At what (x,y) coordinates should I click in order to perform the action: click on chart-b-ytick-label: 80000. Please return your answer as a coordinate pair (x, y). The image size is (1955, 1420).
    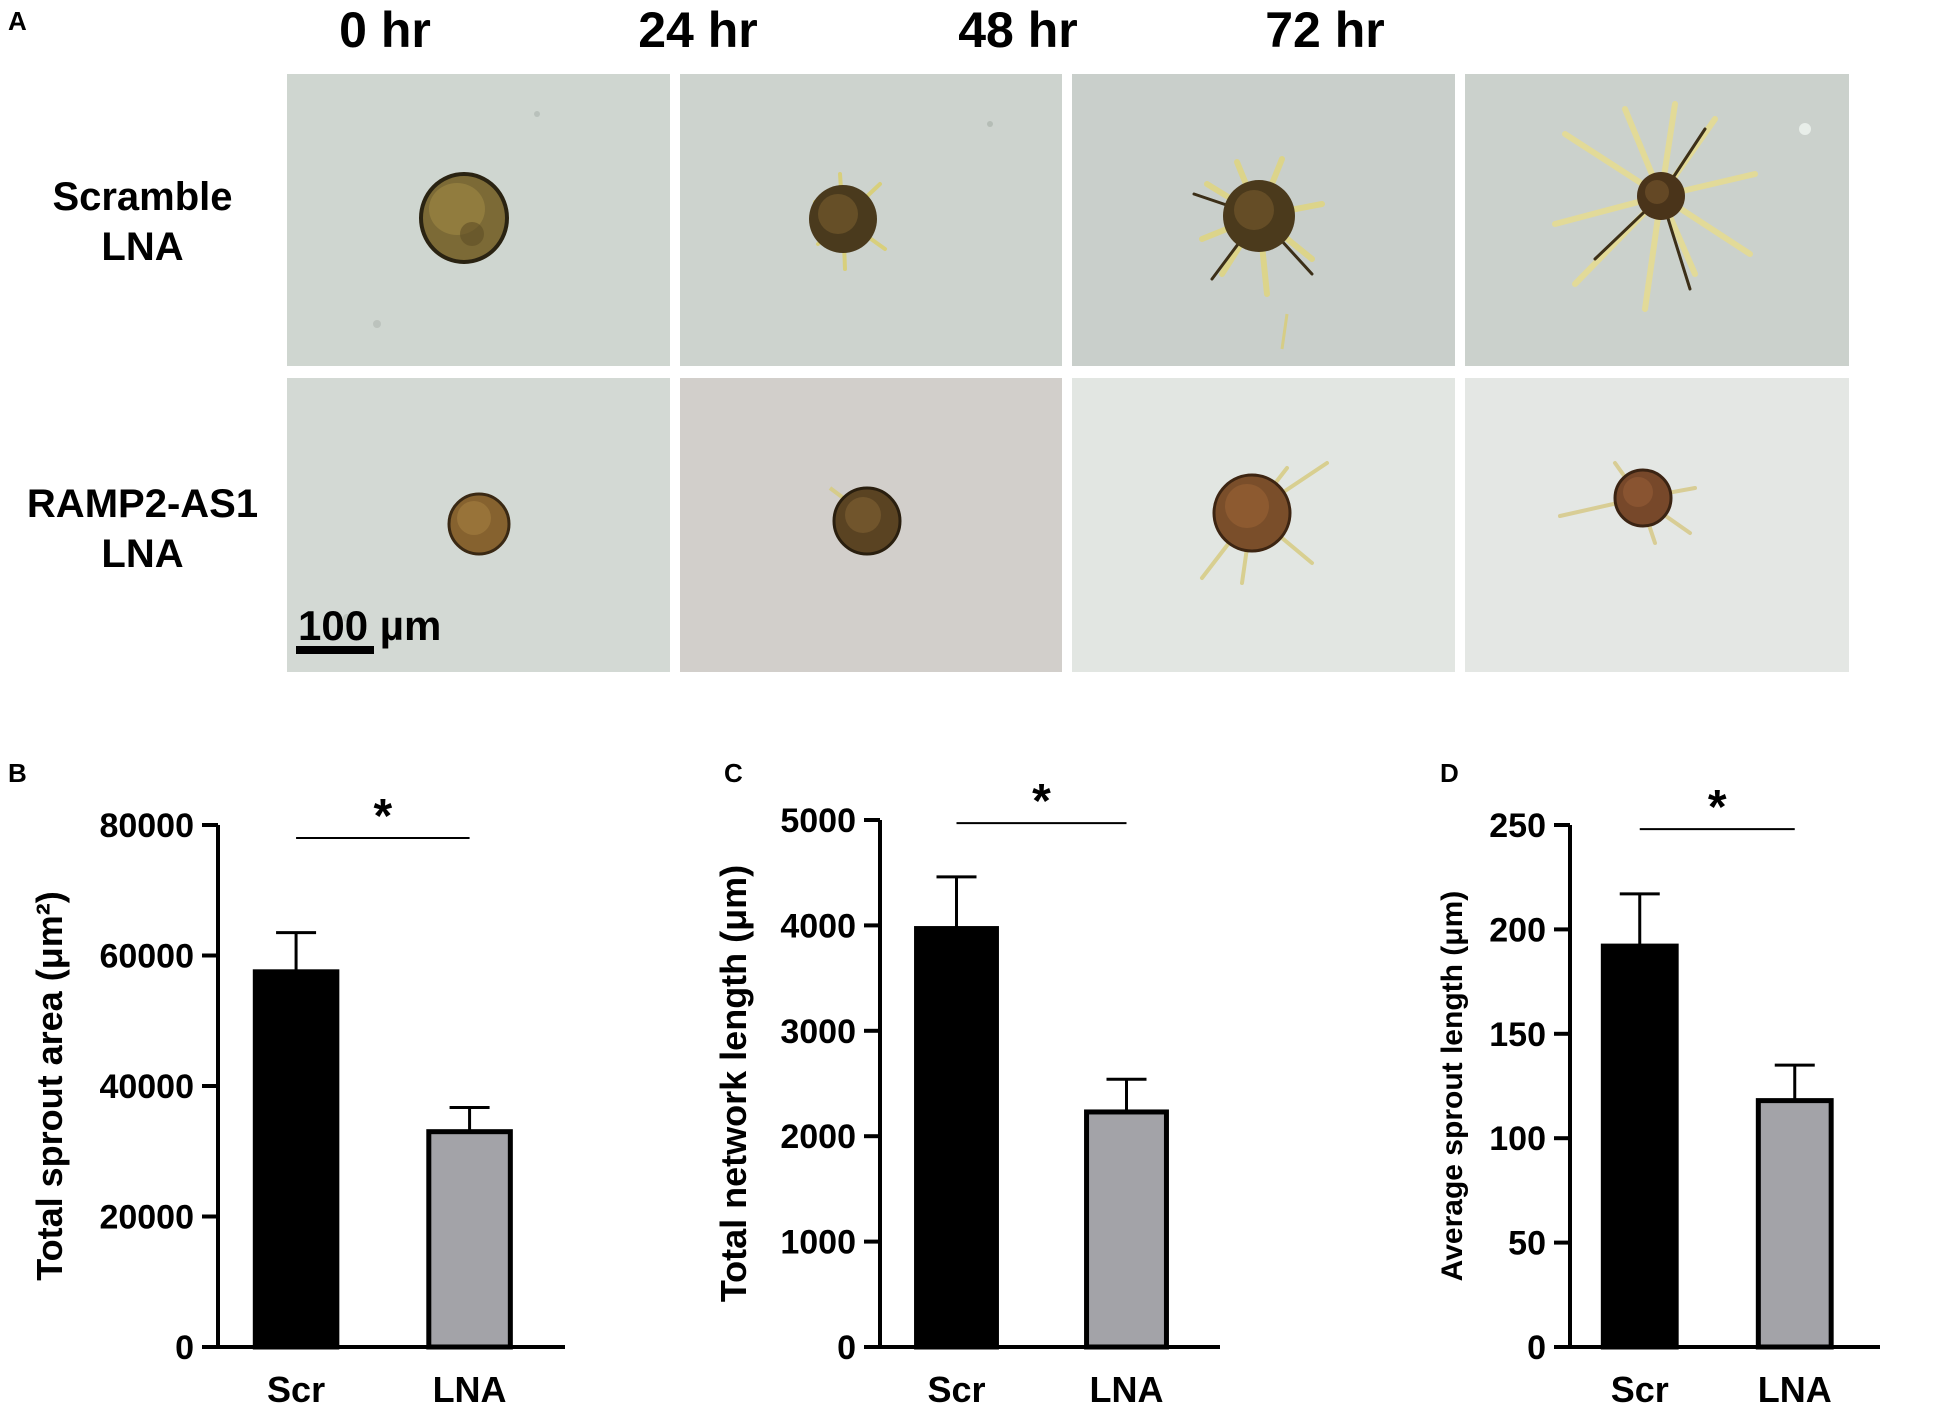
    Looking at the image, I should click on (146, 826).